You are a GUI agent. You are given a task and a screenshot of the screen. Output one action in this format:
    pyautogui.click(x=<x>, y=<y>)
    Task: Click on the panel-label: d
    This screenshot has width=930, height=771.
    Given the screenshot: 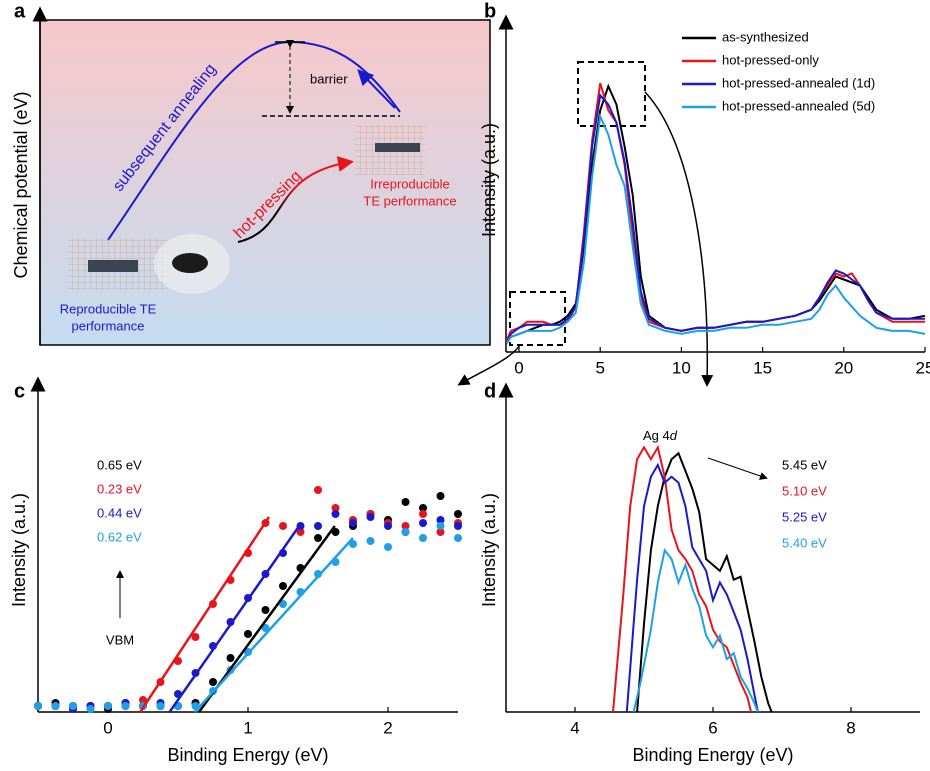 What is the action you would take?
    pyautogui.click(x=490, y=391)
    